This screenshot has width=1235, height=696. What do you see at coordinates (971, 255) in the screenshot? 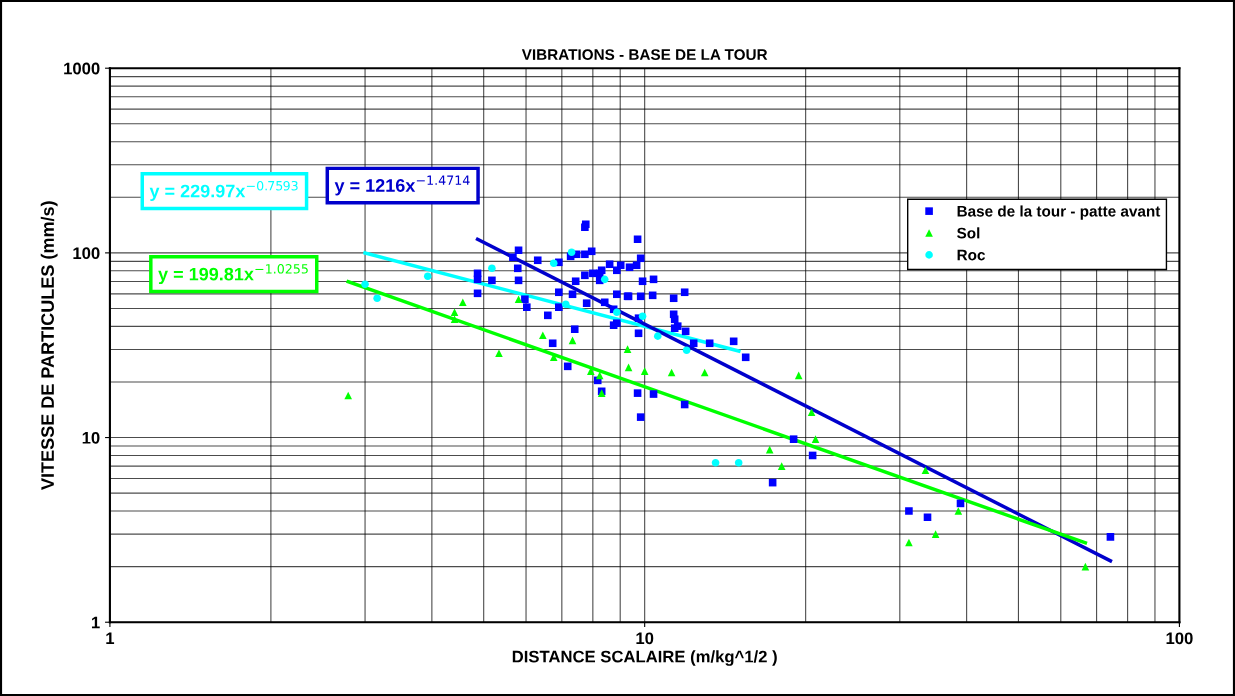
I see `legend-label: Roc` at bounding box center [971, 255].